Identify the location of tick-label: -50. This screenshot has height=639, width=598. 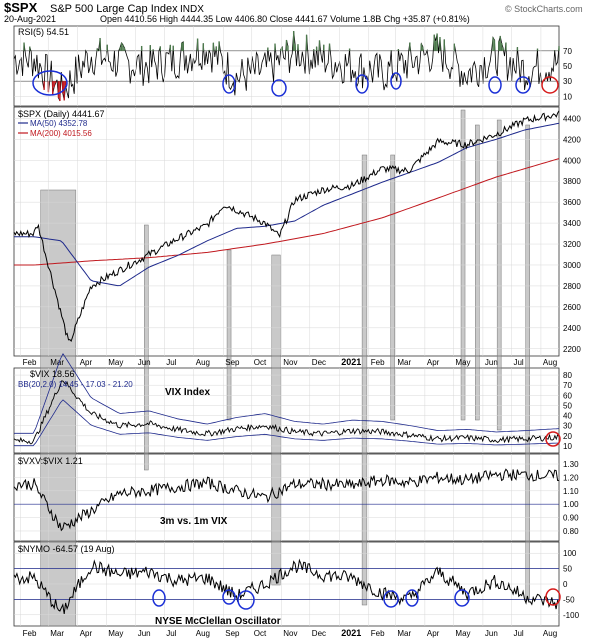
(569, 599).